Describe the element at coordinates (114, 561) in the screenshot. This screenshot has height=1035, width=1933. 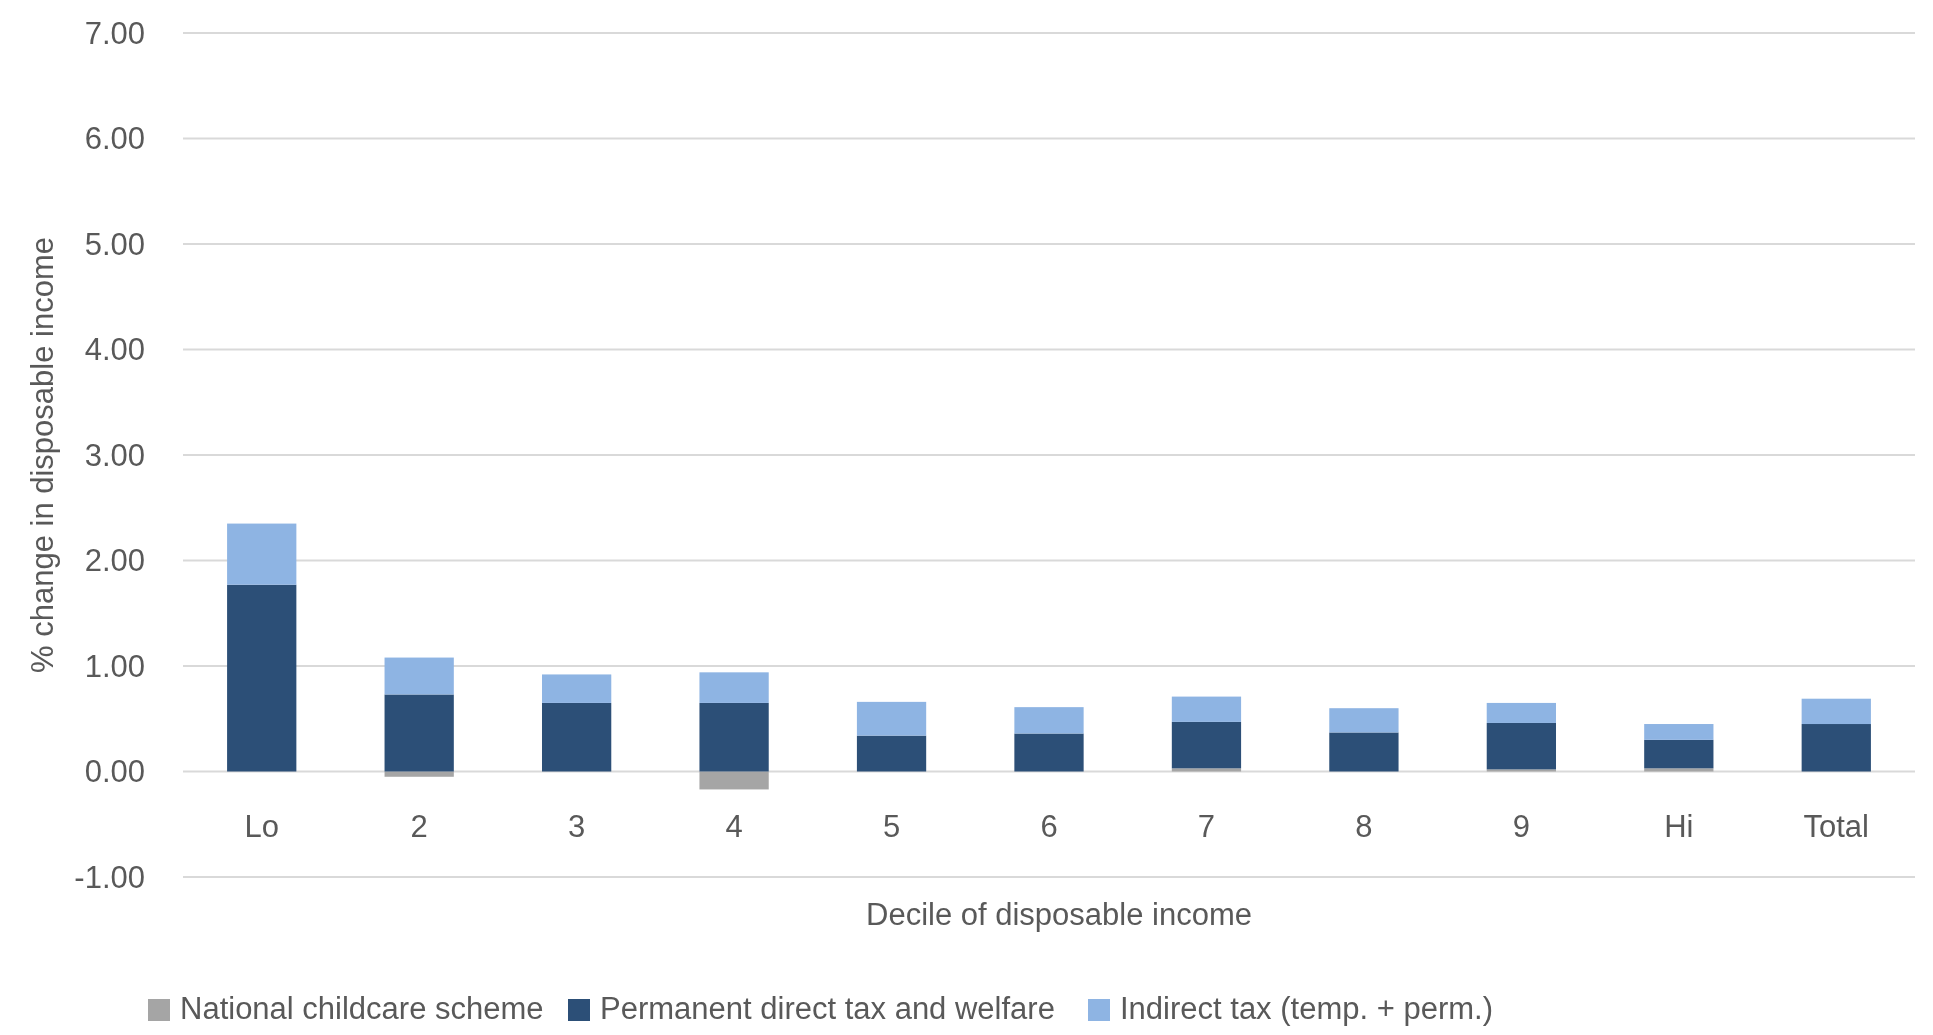
I see `y-tick-label: 2.00` at that location.